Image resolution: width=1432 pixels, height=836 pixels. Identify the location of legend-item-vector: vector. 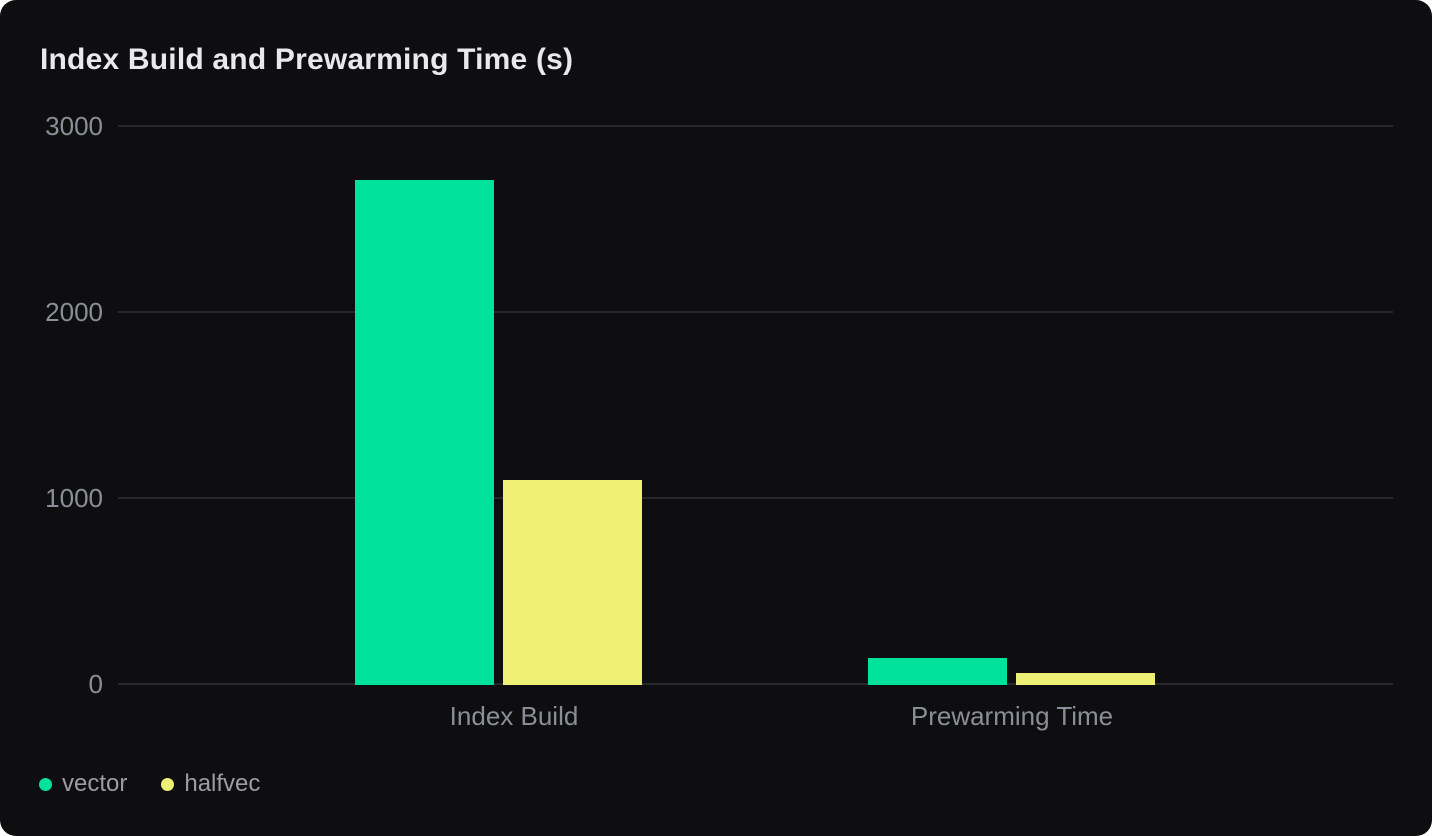
(83, 784).